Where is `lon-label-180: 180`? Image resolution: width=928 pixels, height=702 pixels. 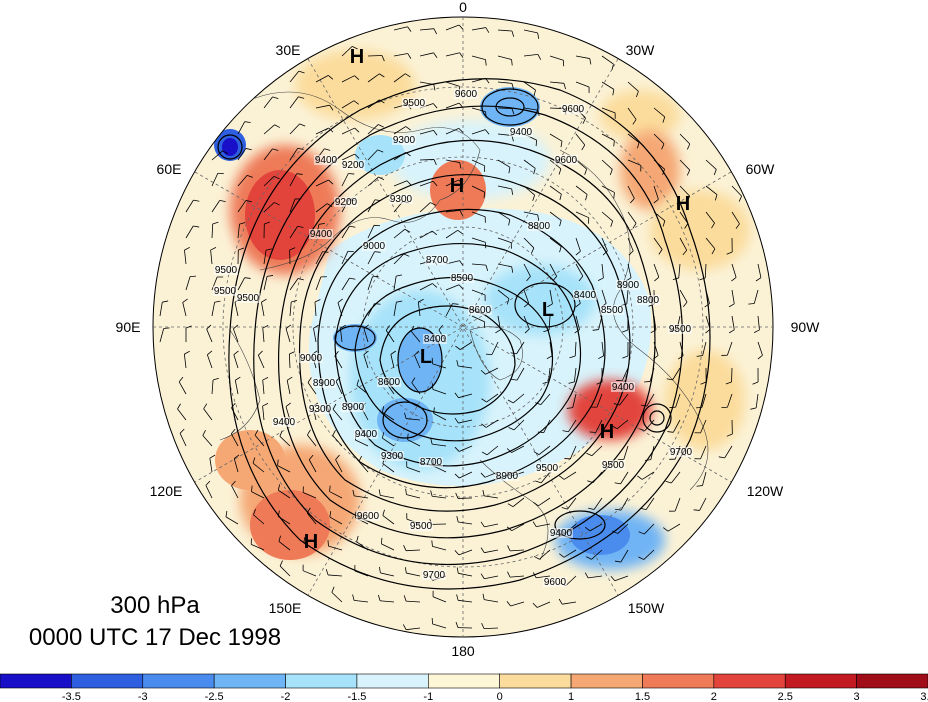
lon-label-180: 180 is located at coordinates (463, 651).